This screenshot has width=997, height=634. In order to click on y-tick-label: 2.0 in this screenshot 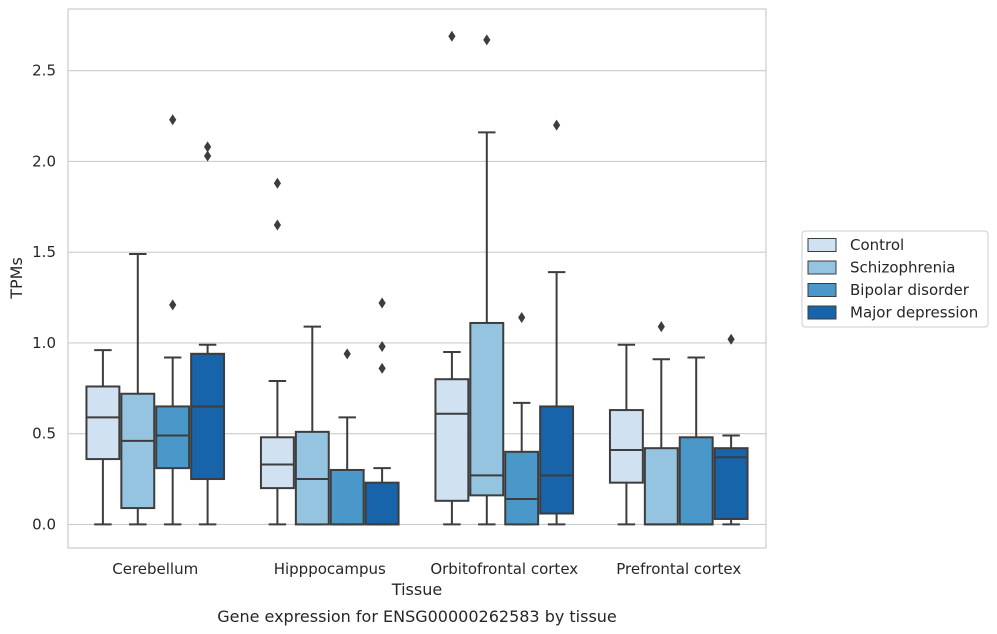, I will do `click(44, 161)`.